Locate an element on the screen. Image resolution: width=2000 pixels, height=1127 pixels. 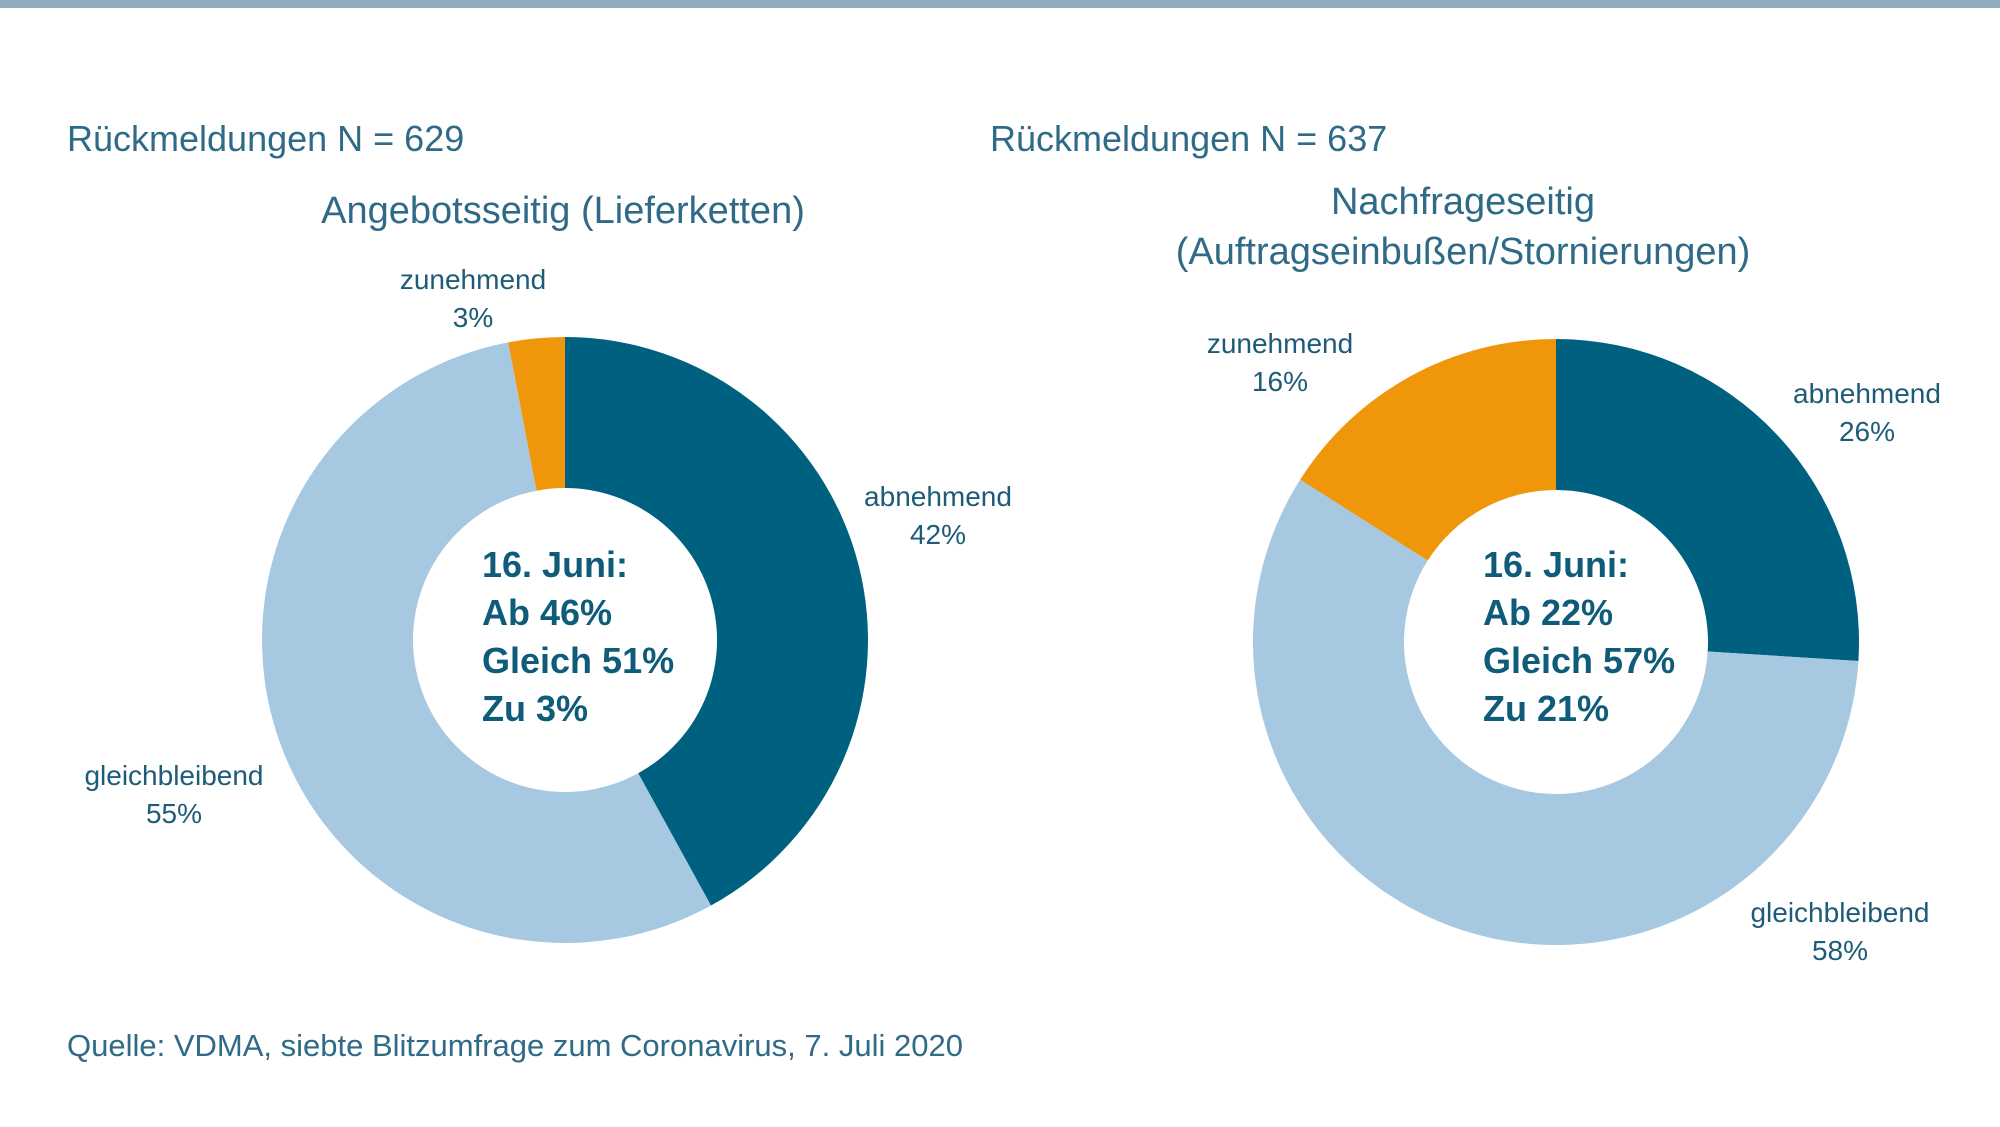
slice-label-abnehmend: abnehmend 26% is located at coordinates (1867, 412).